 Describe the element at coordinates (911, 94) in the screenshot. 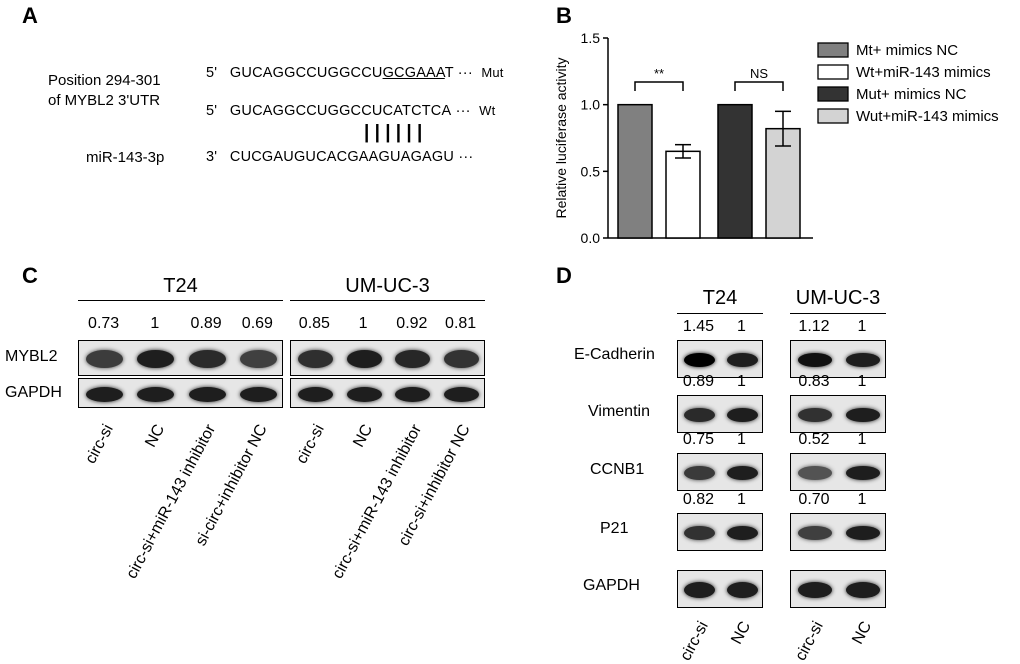

I see `legend-label: Mut+ mimics NC` at that location.